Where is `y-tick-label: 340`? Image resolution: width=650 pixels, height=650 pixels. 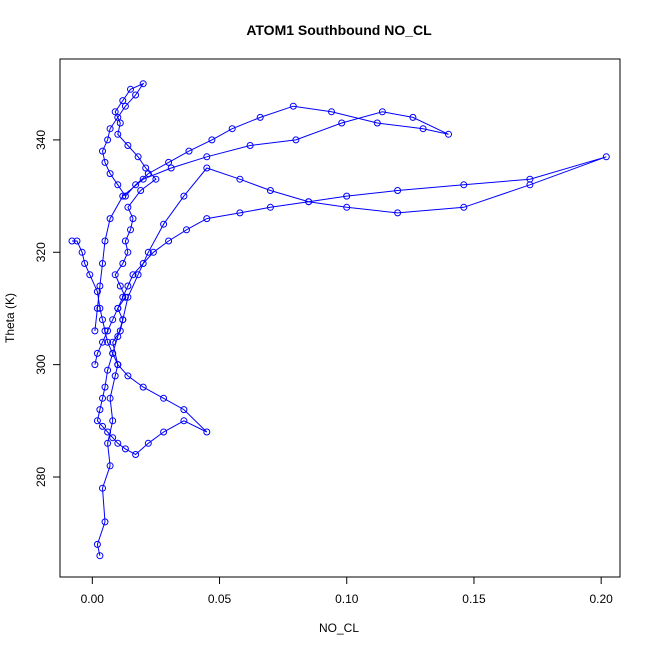
y-tick-label: 340 is located at coordinates (41, 140).